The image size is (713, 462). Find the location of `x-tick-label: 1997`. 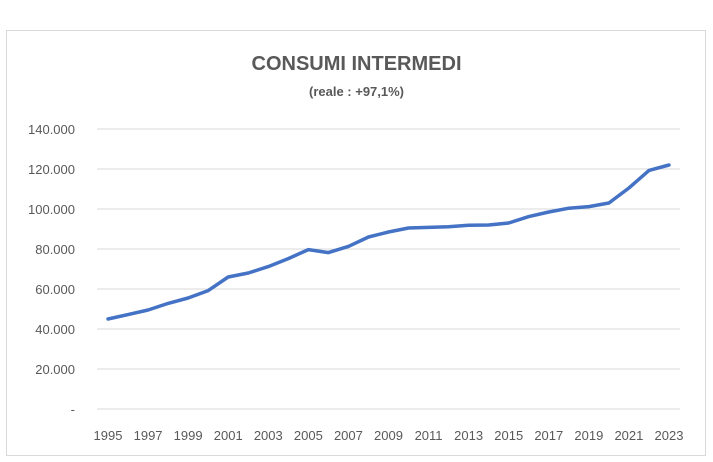

x-tick-label: 1997 is located at coordinates (148, 435).